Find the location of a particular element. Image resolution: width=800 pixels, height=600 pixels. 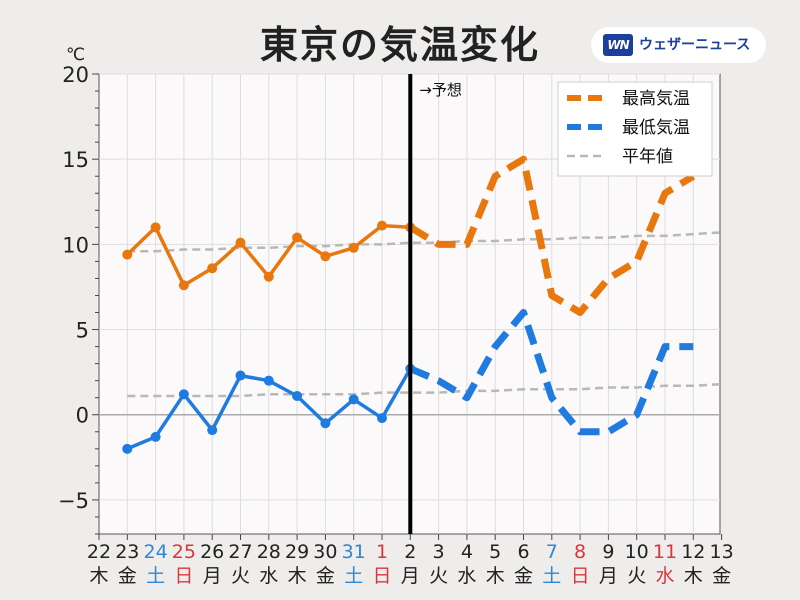

x-date-label: 25 is located at coordinates (184, 552).